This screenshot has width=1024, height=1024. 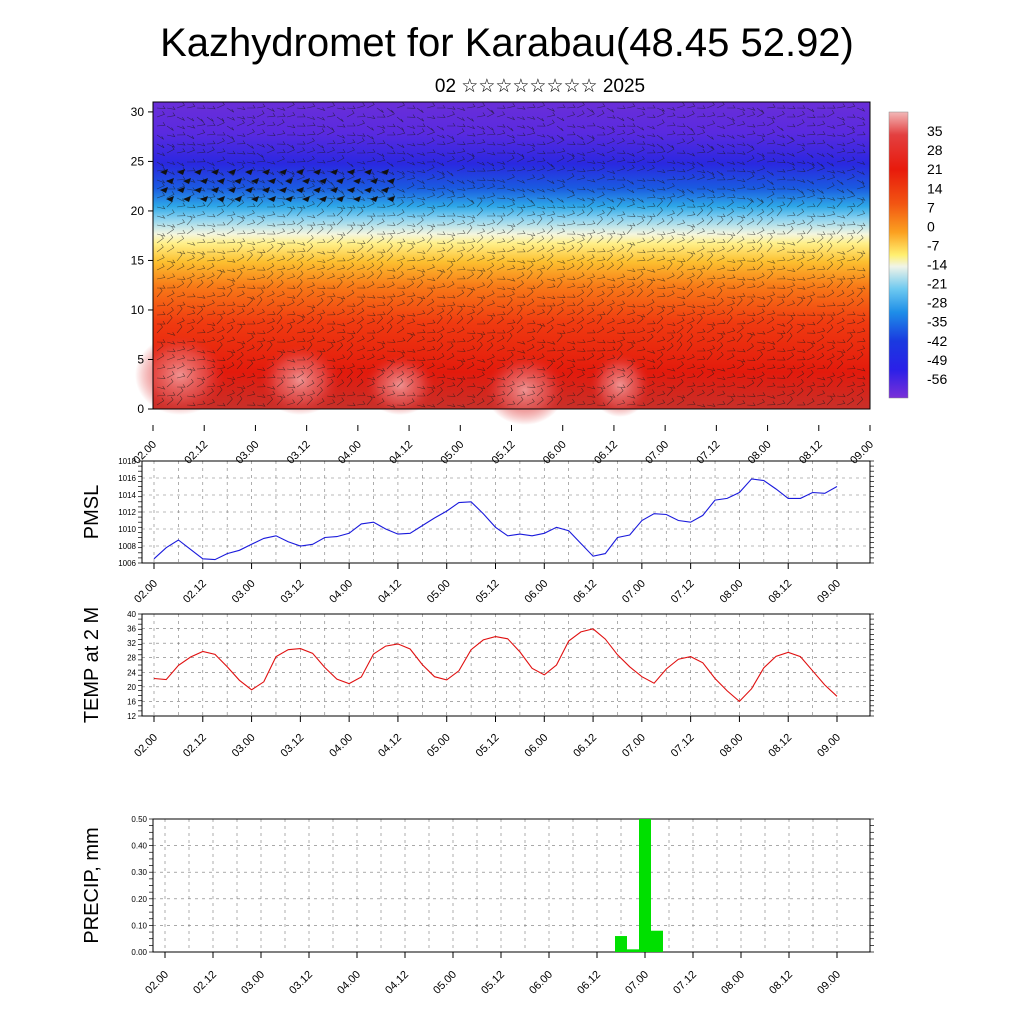 What do you see at coordinates (931, 207) in the screenshot?
I see `colorbar-label: 7` at bounding box center [931, 207].